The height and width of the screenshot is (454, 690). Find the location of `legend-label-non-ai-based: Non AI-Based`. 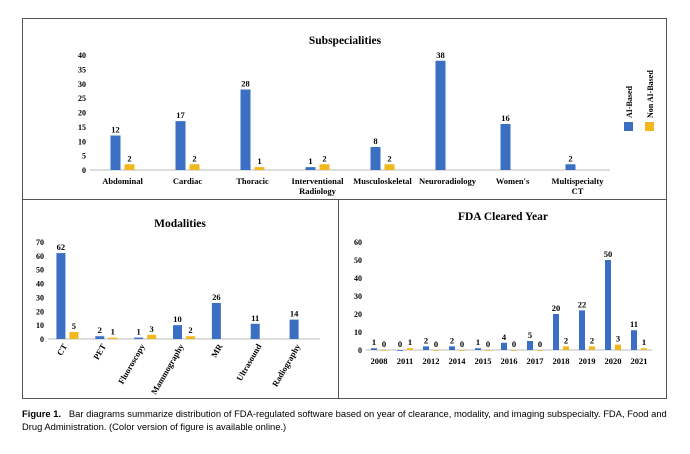

legend-label-non-ai-based: Non AI-Based is located at coordinates (650, 94).